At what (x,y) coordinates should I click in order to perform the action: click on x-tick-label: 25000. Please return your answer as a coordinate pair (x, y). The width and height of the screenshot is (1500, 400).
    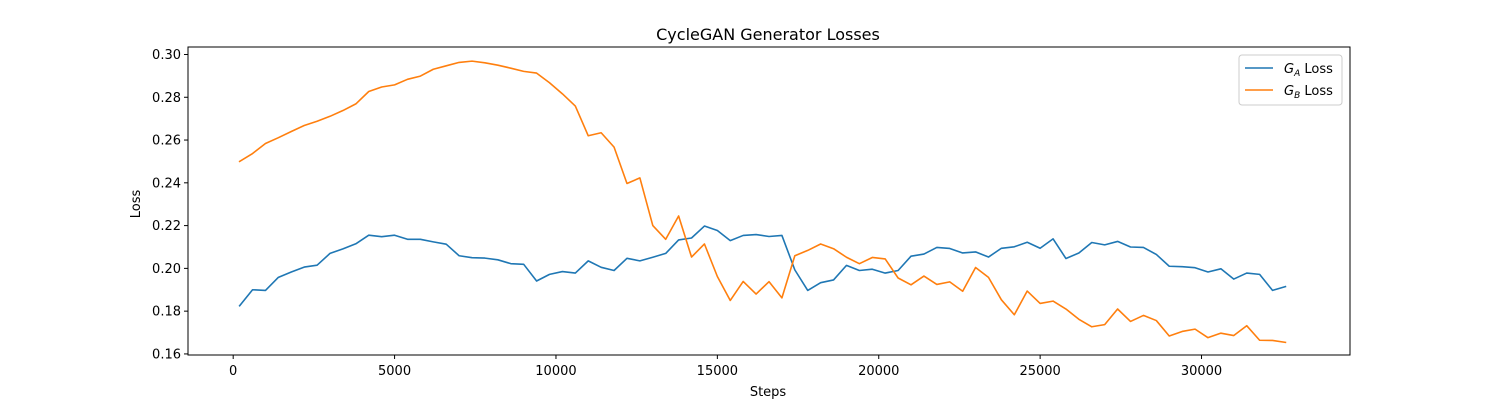
    Looking at the image, I should click on (1039, 371).